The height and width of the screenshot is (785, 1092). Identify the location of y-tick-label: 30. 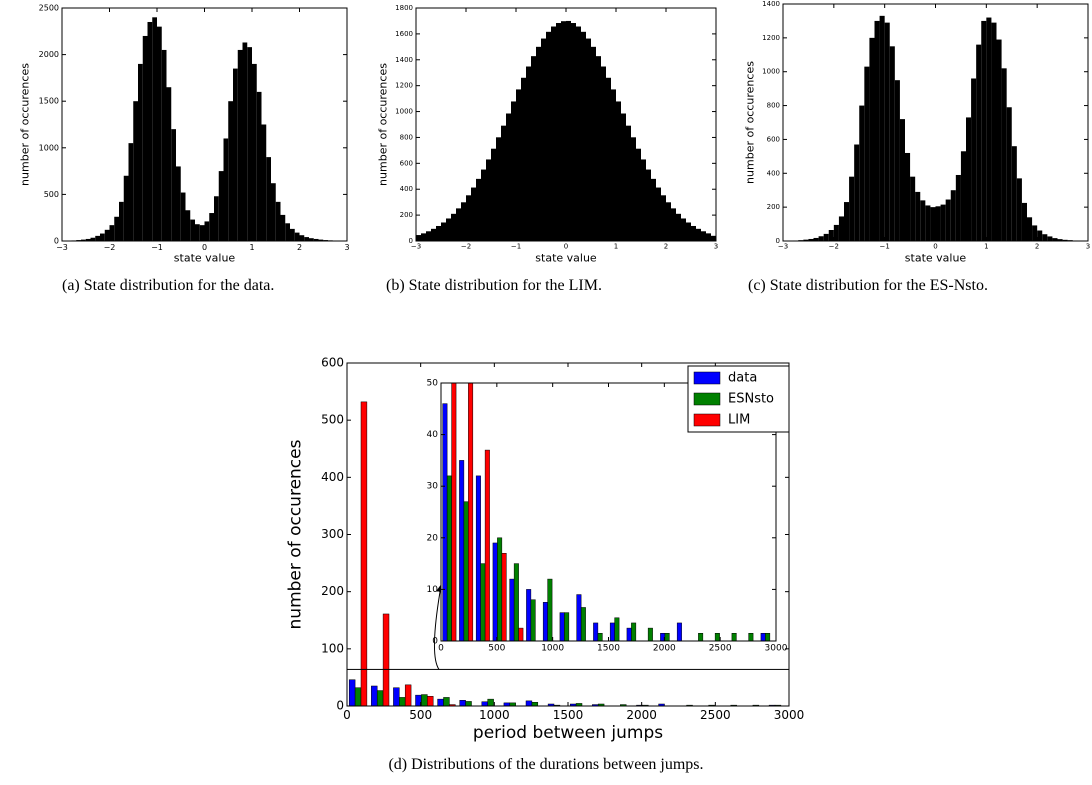
(433, 487).